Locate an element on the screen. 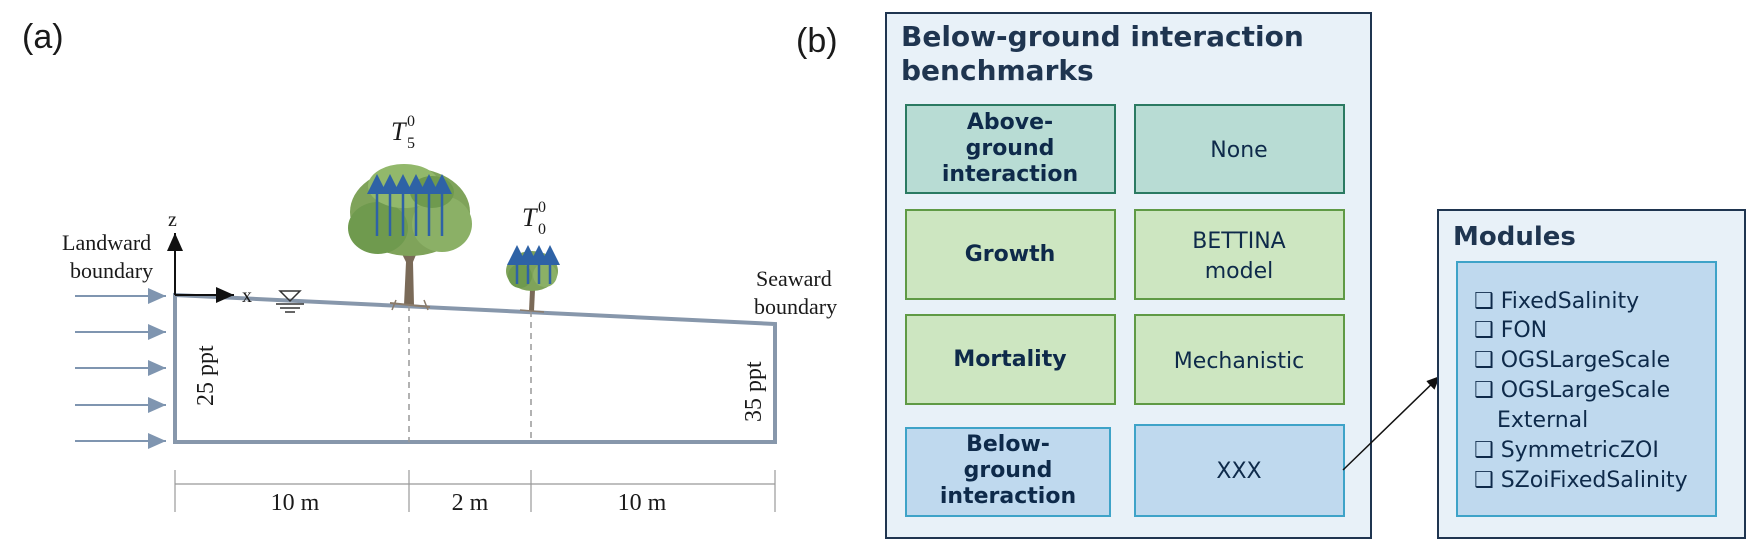  row-above-ground: Above- ground interaction None is located at coordinates (1125, 149).